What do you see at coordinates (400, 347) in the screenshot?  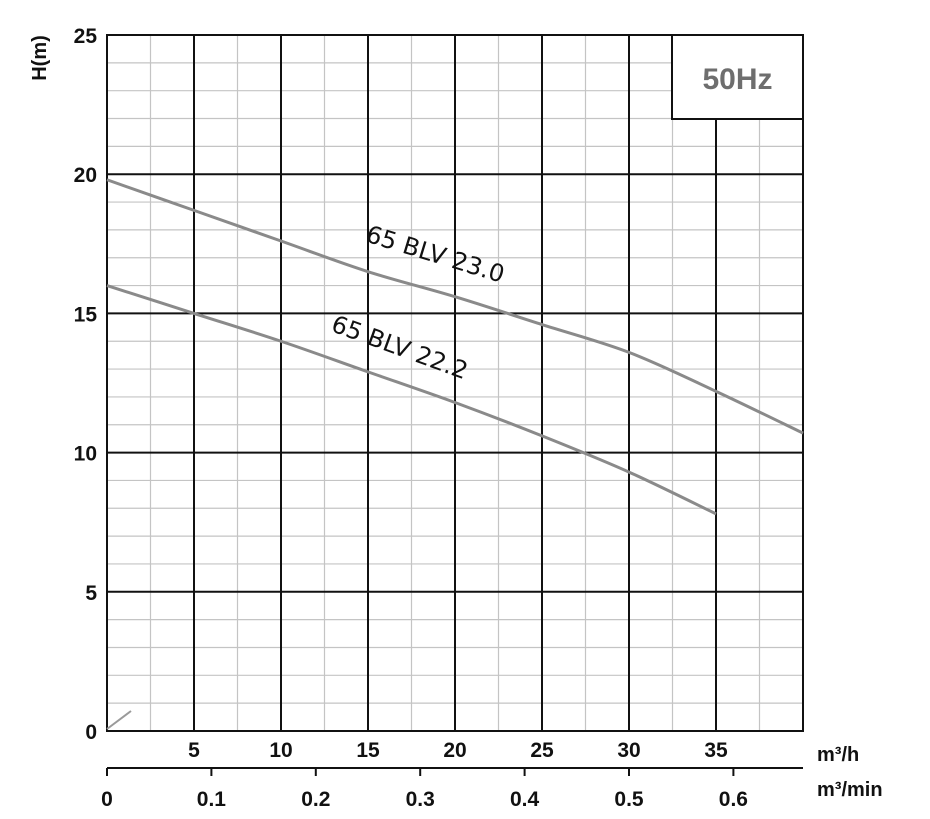 I see `series-label: 65 BLV 22.2` at bounding box center [400, 347].